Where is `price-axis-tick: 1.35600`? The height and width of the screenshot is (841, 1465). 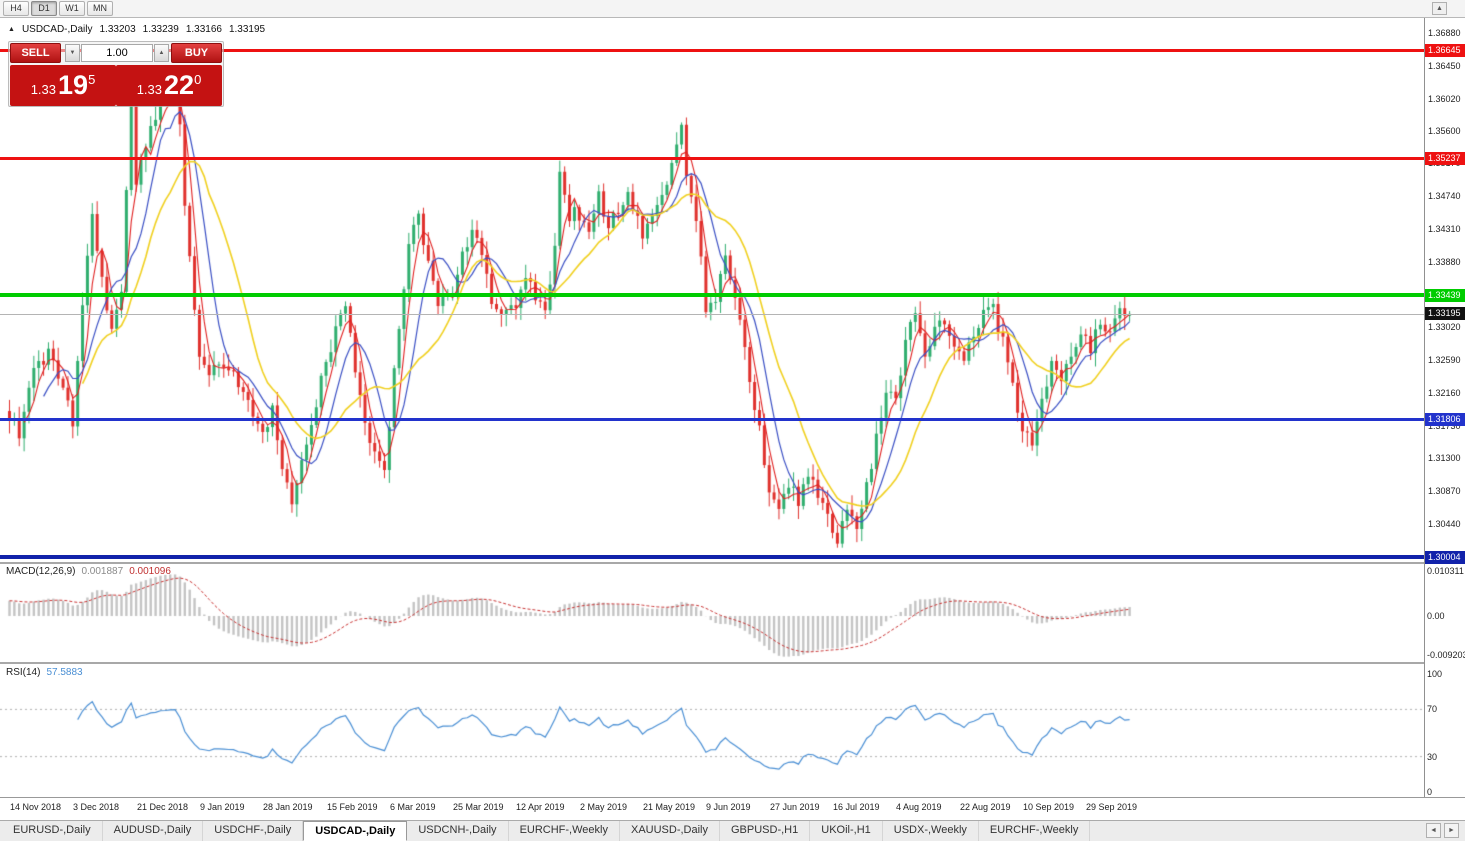 price-axis-tick: 1.35600 is located at coordinates (1444, 131).